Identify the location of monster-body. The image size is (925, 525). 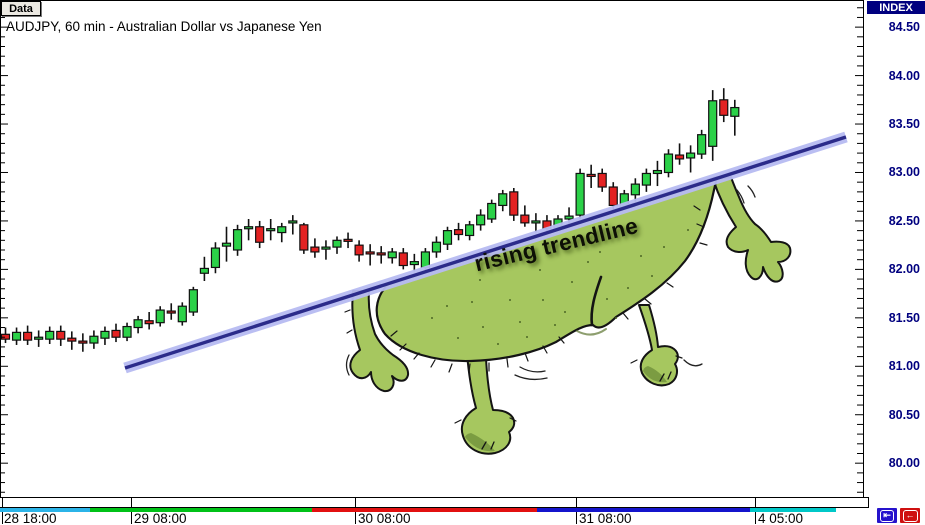
(547, 269).